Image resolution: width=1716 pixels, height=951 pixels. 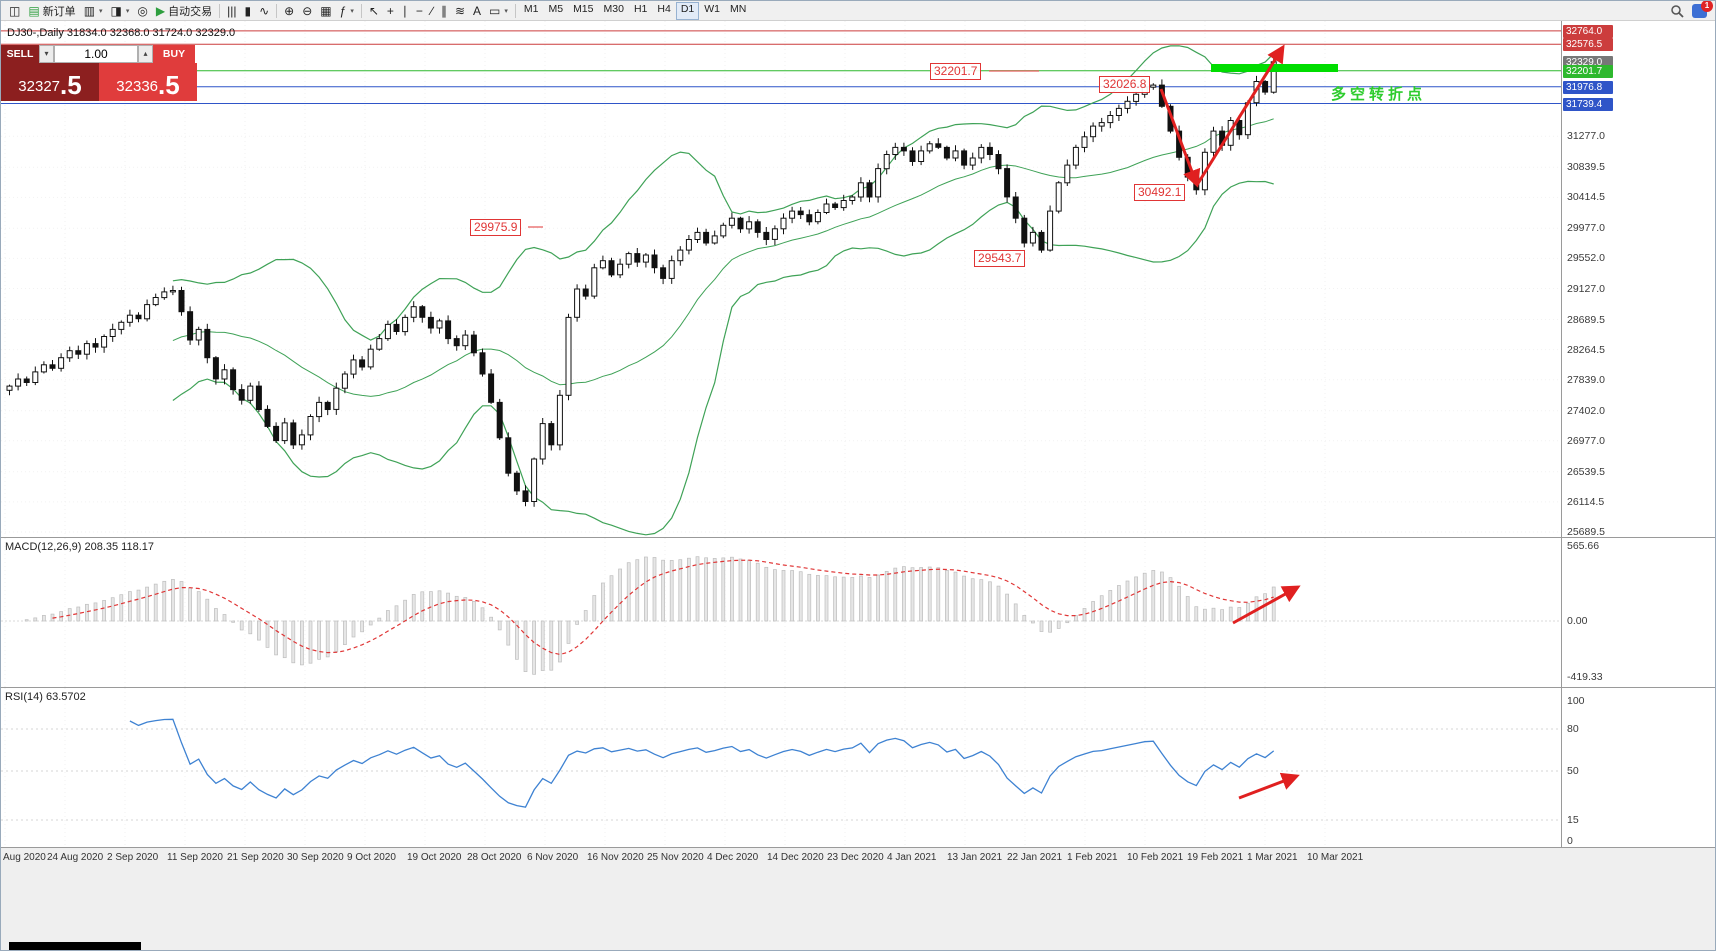 I want to click on price-annotation: 29975.9, so click(x=496, y=227).